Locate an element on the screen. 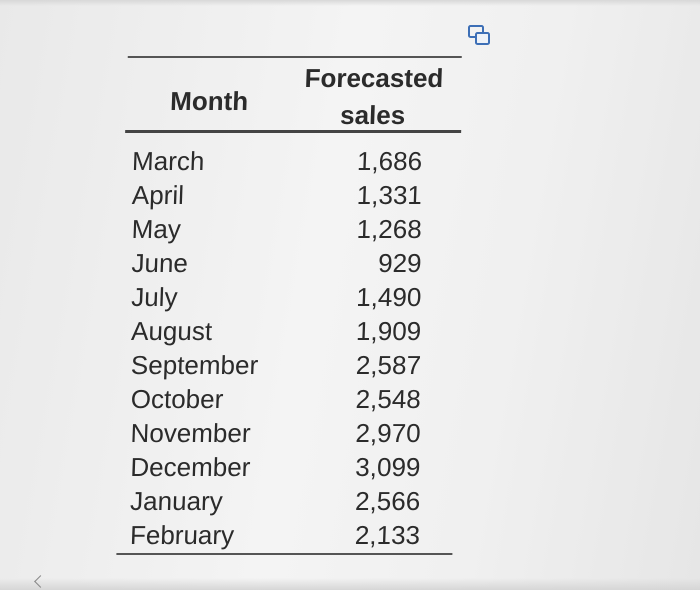 Image resolution: width=700 pixels, height=590 pixels. sales-cell: 1,909 is located at coordinates (388, 331).